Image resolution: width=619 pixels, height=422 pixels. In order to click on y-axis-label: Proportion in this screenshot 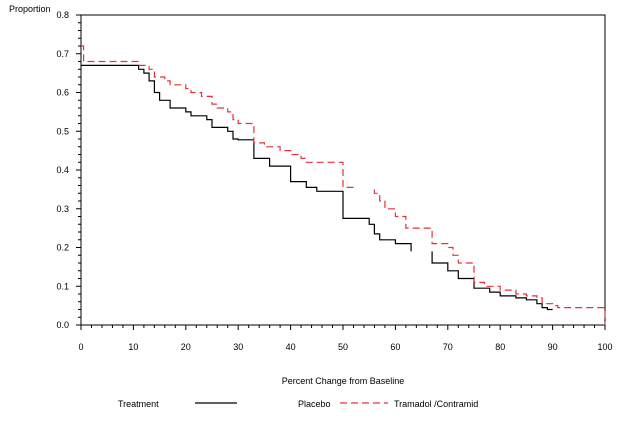, I will do `click(30, 9)`.